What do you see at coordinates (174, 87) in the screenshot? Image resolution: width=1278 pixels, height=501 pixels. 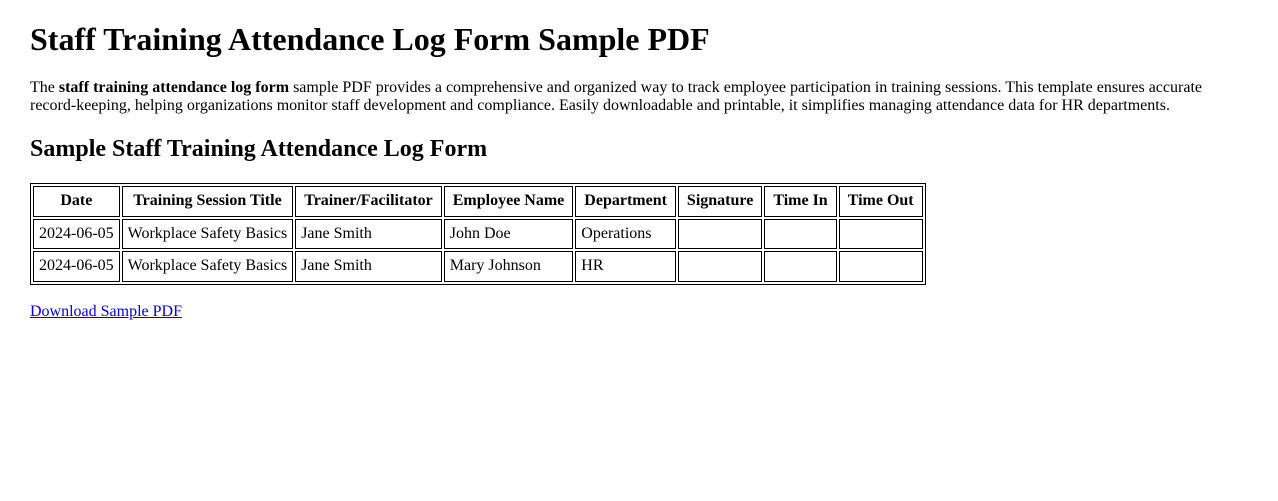 I see `intro-text-bold: staff training attendance log form` at bounding box center [174, 87].